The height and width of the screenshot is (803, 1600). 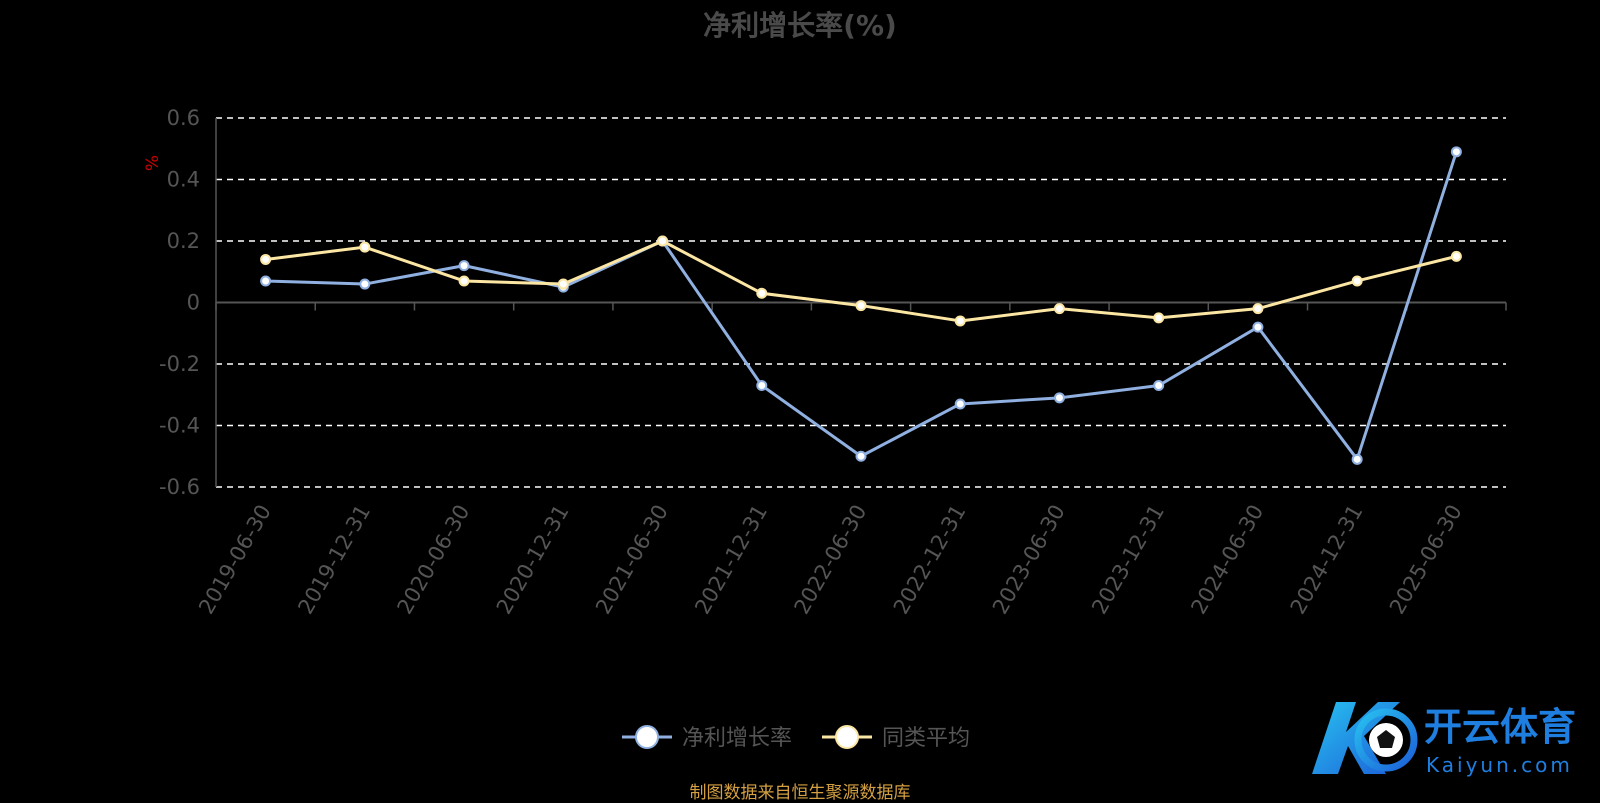 I want to click on x-tick-label: 2019-06-30, so click(x=235, y=560).